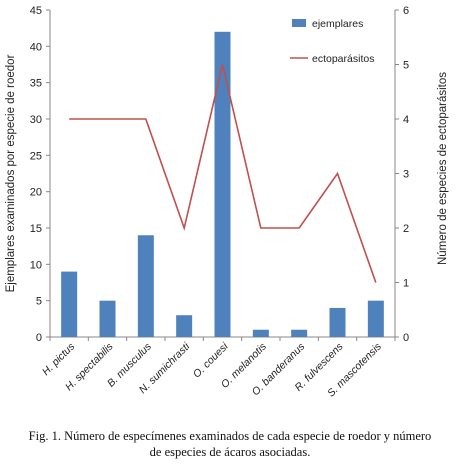 The width and height of the screenshot is (460, 464). Describe the element at coordinates (406, 338) in the screenshot. I see `y2-tick-label: 0` at that location.